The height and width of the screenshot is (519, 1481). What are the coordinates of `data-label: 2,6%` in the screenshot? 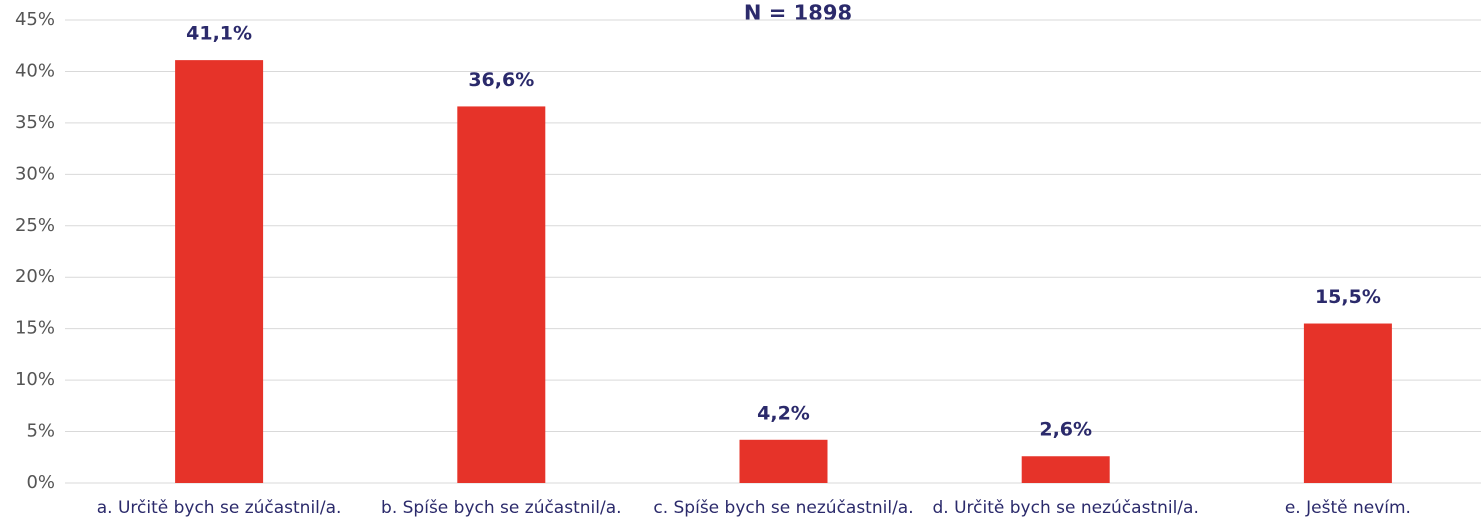 It's located at (1065, 430).